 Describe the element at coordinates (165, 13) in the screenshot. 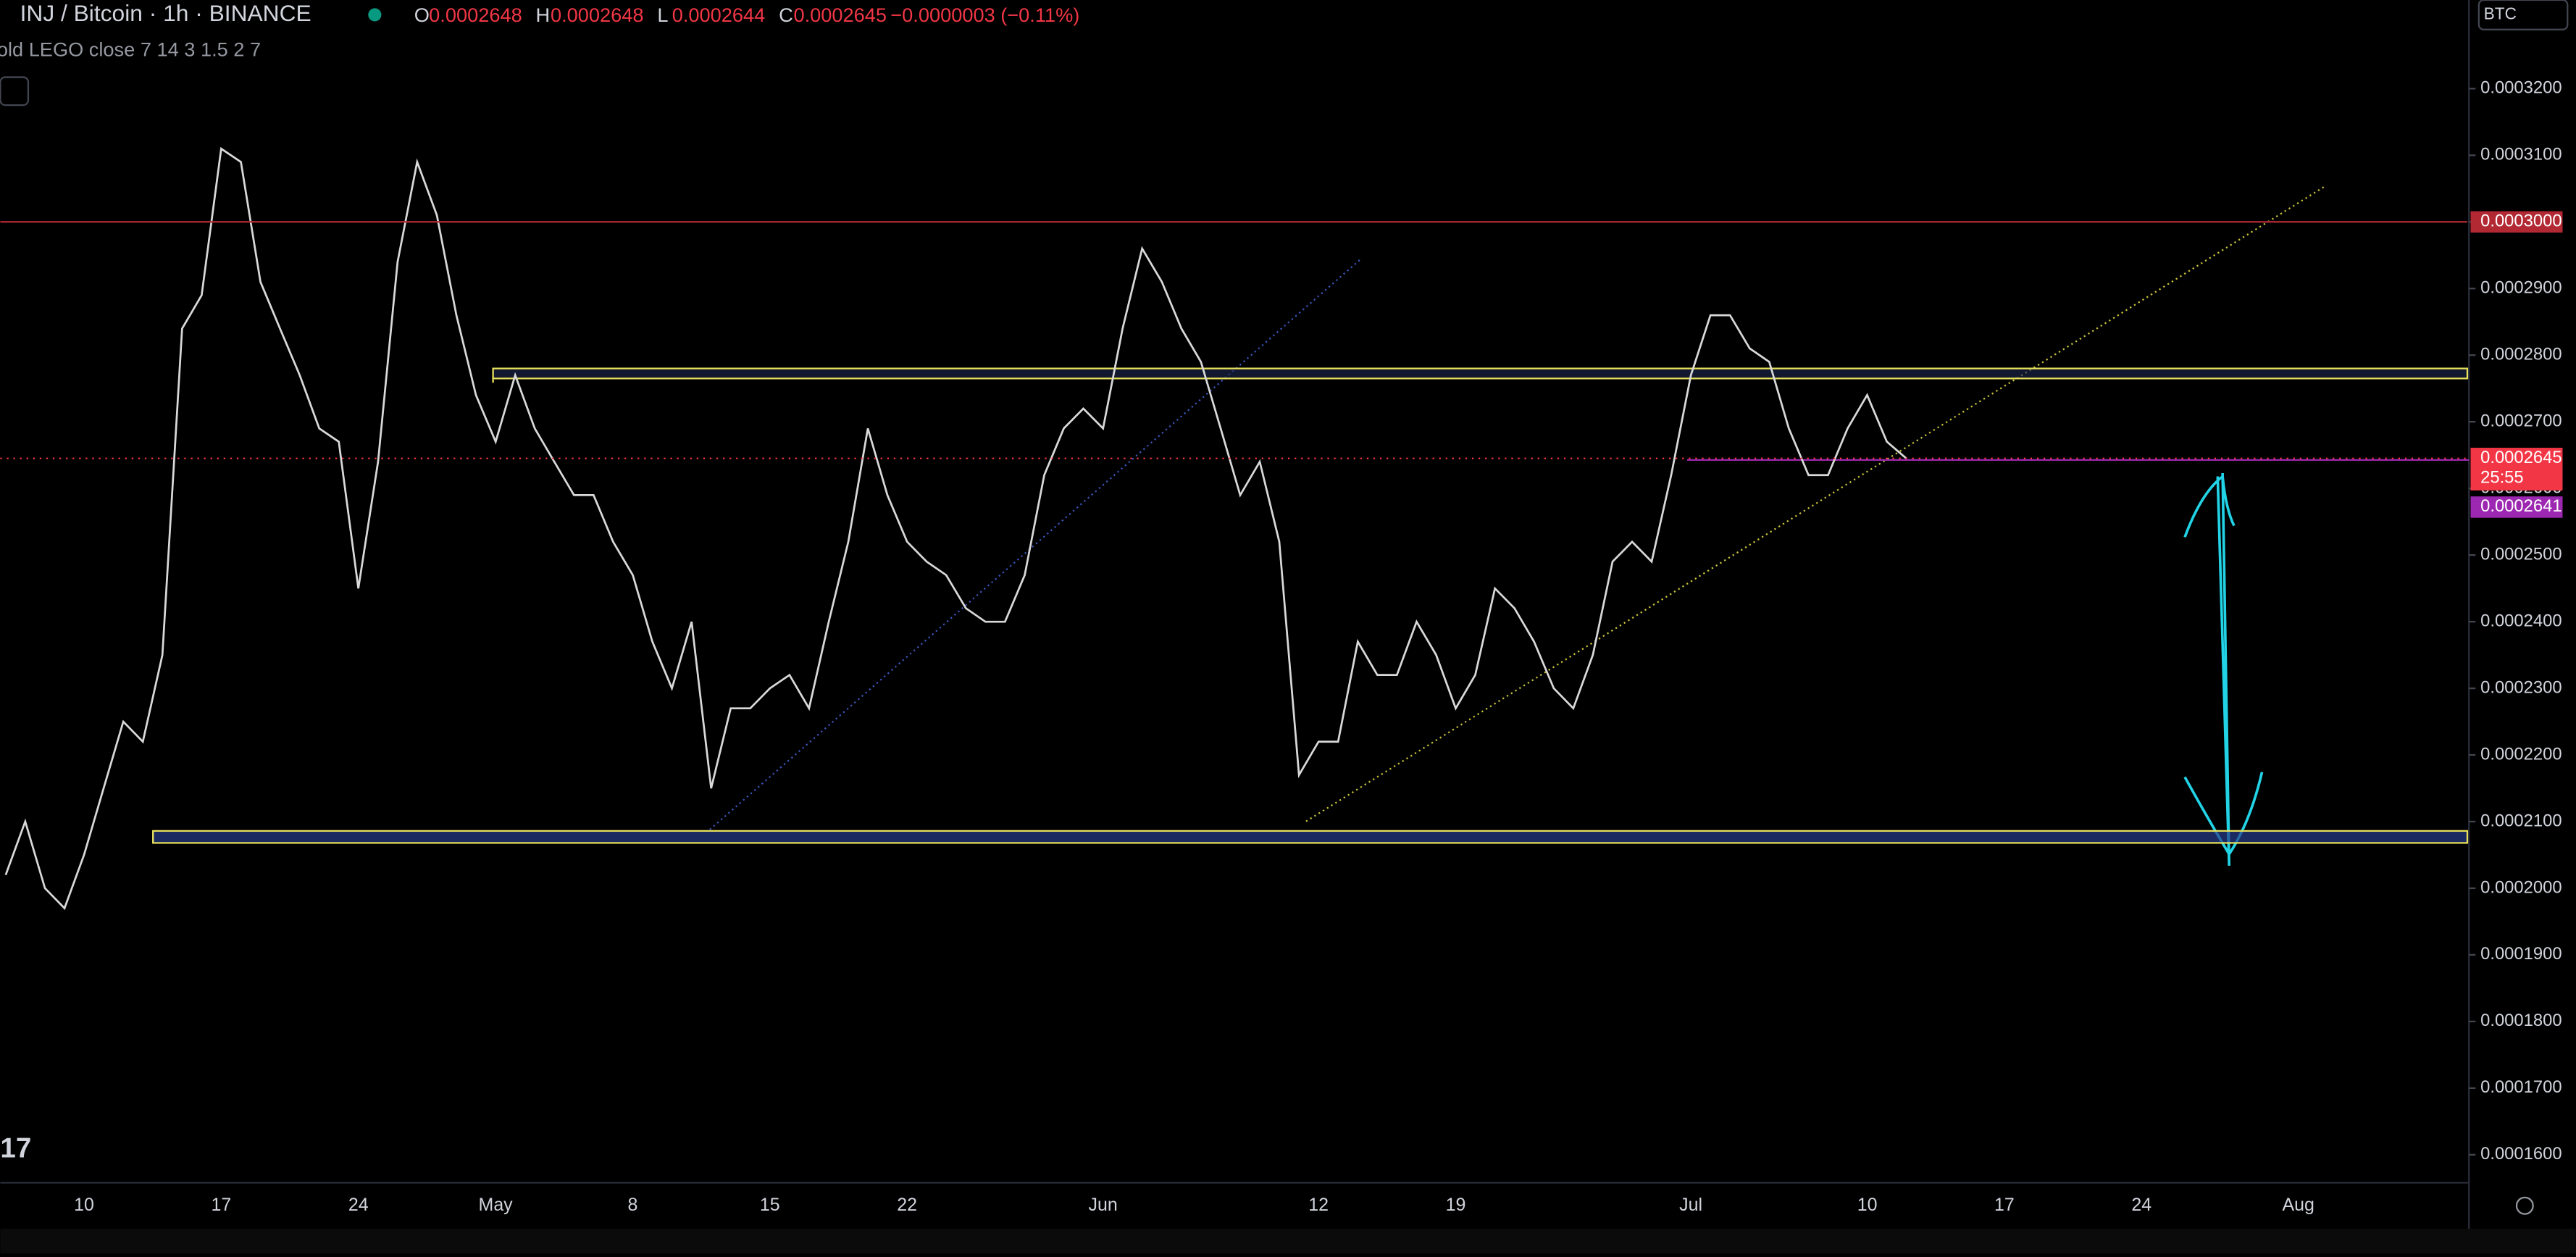

I see `symbol: INJ / Bitcoin · 1h · BINANCE` at that location.